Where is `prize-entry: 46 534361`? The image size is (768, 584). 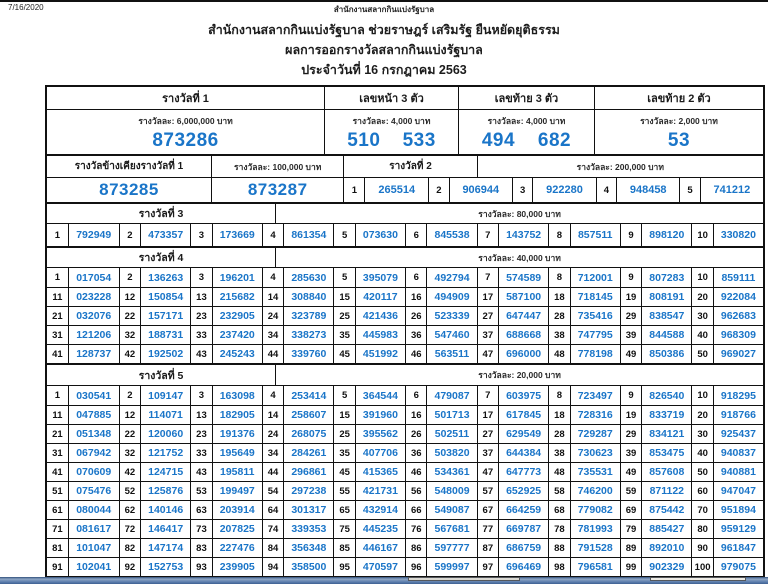
prize-entry: 46 534361 is located at coordinates (440, 472).